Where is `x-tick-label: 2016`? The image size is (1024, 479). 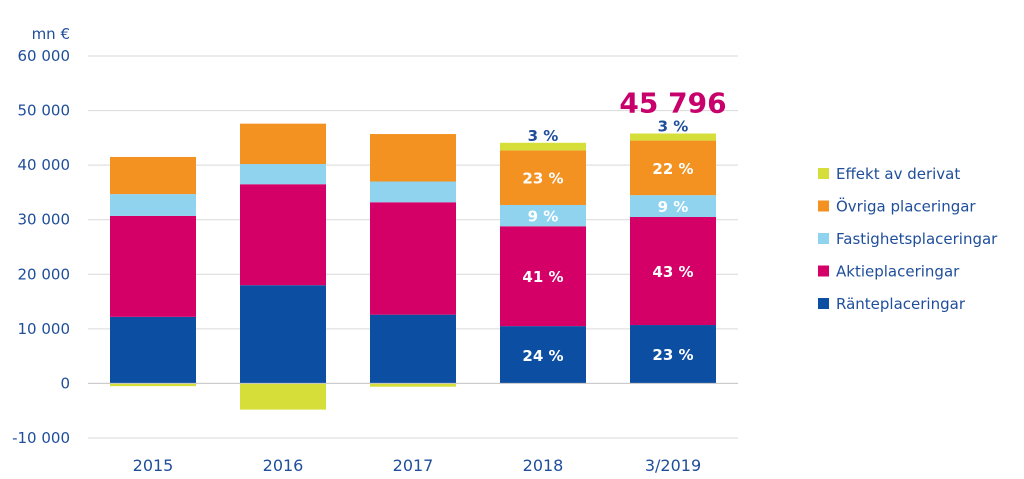
x-tick-label: 2016 is located at coordinates (283, 465).